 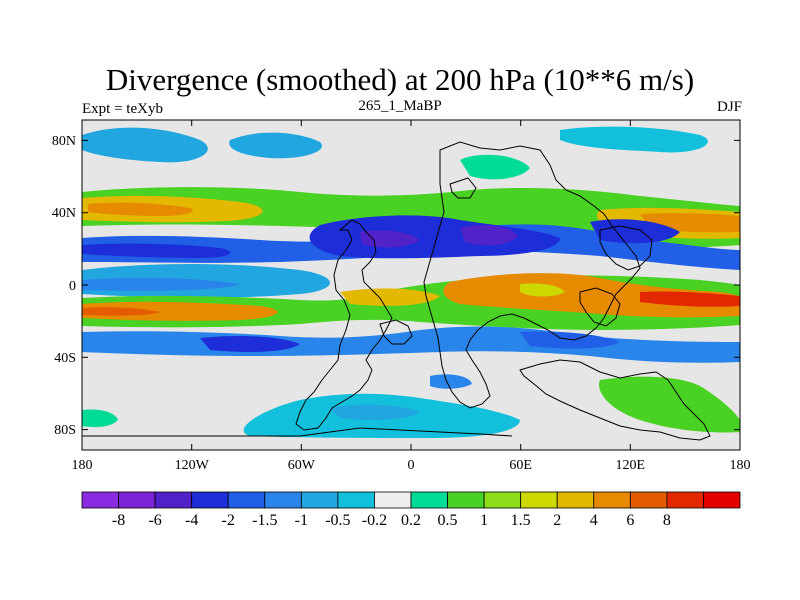 I want to click on colorbar-label: -2, so click(x=228, y=520).